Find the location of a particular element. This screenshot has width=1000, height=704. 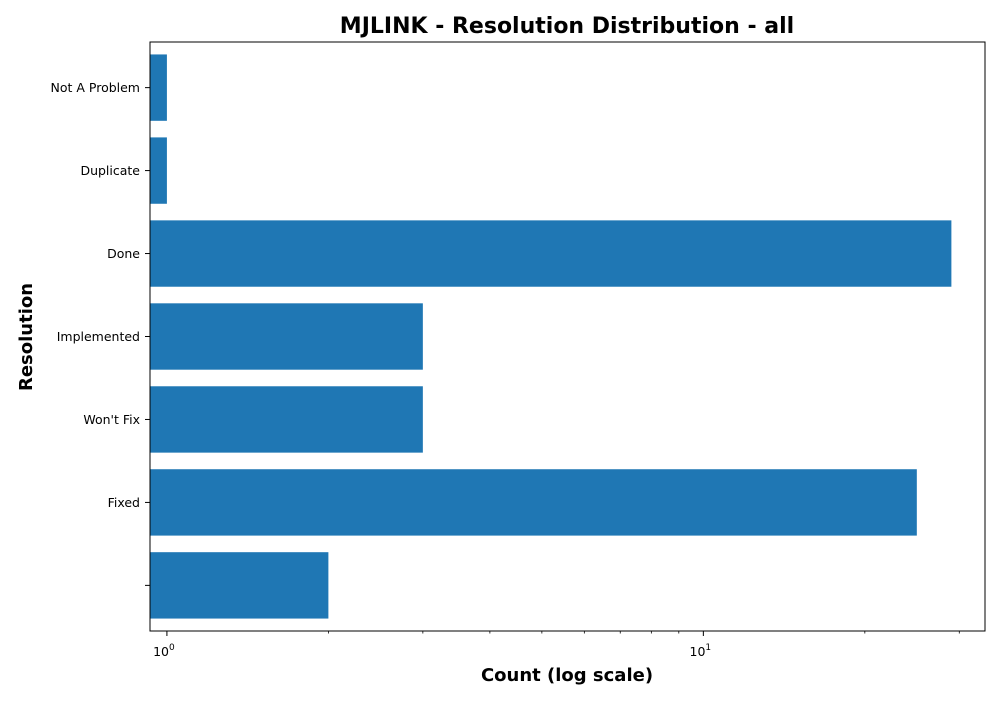

chart-title: MJLINK - Resolution Distribution - all is located at coordinates (567, 26).